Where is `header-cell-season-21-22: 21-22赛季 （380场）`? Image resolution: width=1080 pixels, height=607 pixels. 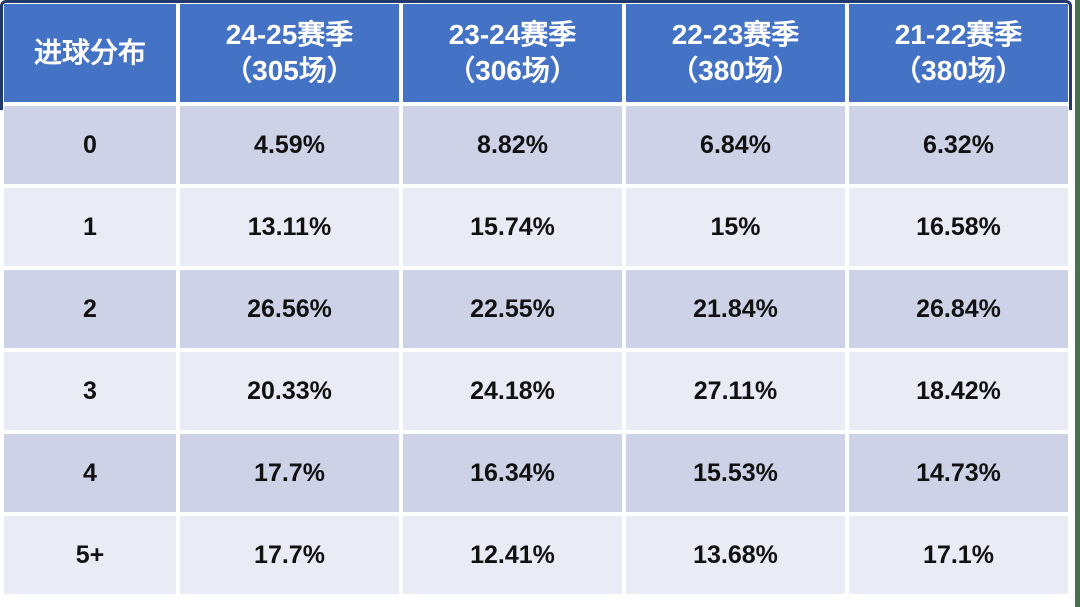 header-cell-season-21-22: 21-22赛季 （380场） is located at coordinates (958, 53).